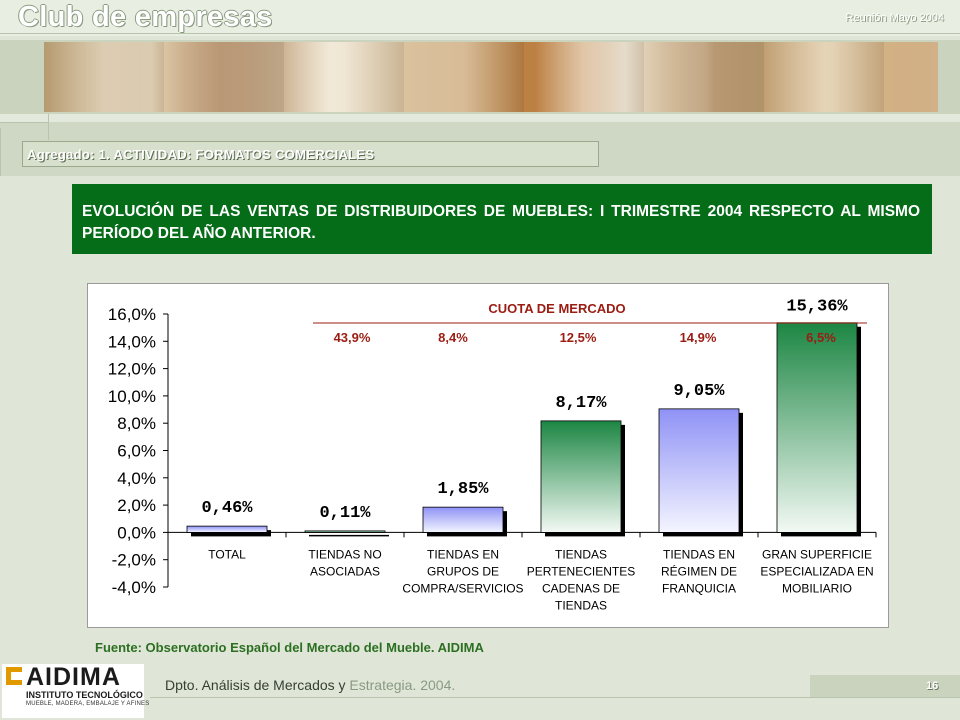  Describe the element at coordinates (578, 337) in the screenshot. I see `market-share-value: 12,5%` at that location.